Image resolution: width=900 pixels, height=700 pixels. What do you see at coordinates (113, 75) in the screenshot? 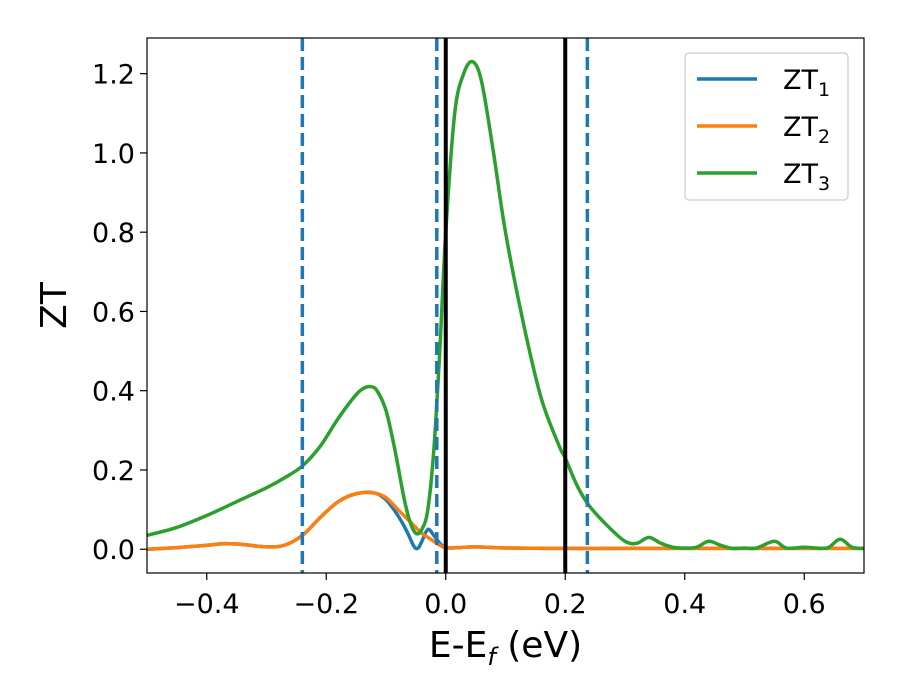
I see `y-tick-label: 1.2` at bounding box center [113, 75].